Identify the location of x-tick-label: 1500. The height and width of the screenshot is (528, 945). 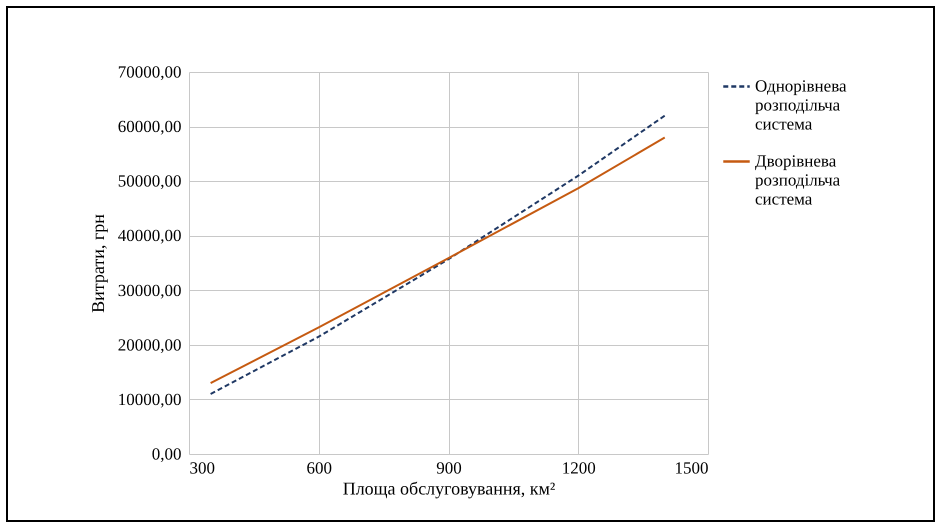
(691, 468).